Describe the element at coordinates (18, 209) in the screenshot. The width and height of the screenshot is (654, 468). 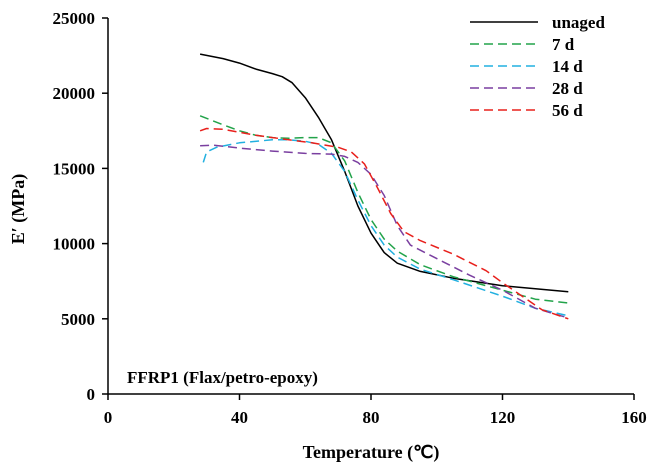
I see `y-axis-title: E′ (MPa)` at that location.